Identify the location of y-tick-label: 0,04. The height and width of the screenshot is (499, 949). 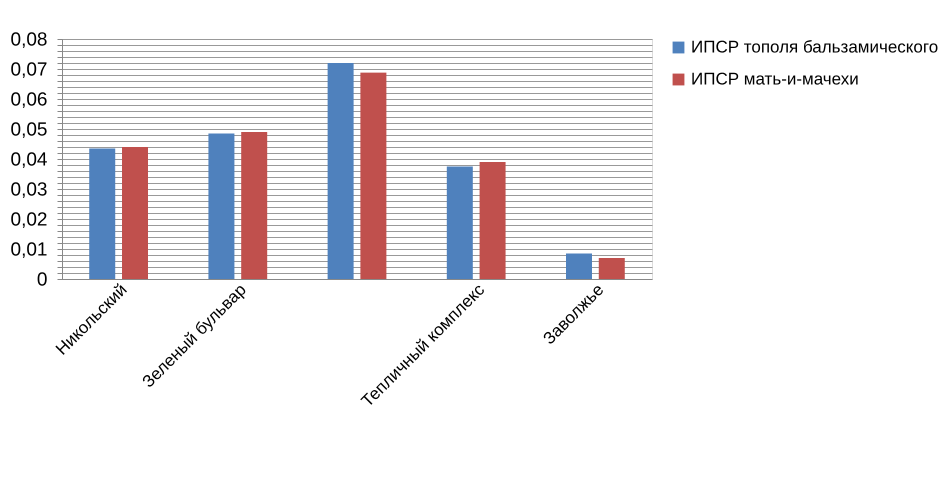
(29, 160).